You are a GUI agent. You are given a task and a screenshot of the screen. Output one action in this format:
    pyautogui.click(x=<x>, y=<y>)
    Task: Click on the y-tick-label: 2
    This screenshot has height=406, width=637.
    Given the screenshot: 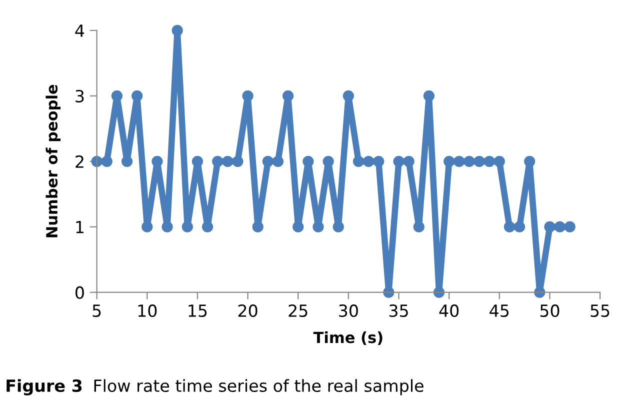 What is the action you would take?
    pyautogui.click(x=80, y=161)
    